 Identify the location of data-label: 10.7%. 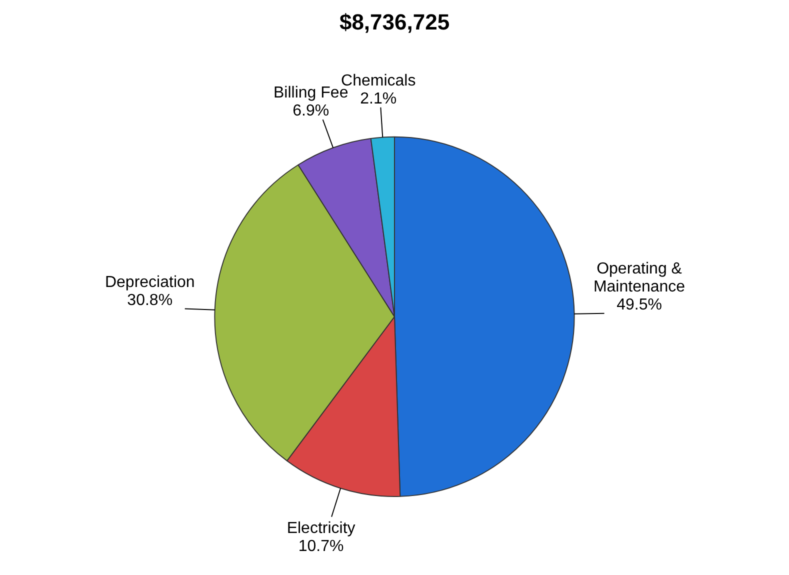
(321, 546).